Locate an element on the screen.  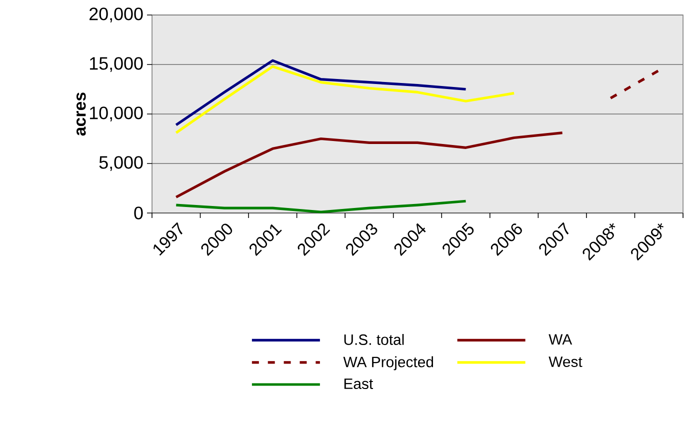
y-tick-label: 5,000 is located at coordinates (121, 163).